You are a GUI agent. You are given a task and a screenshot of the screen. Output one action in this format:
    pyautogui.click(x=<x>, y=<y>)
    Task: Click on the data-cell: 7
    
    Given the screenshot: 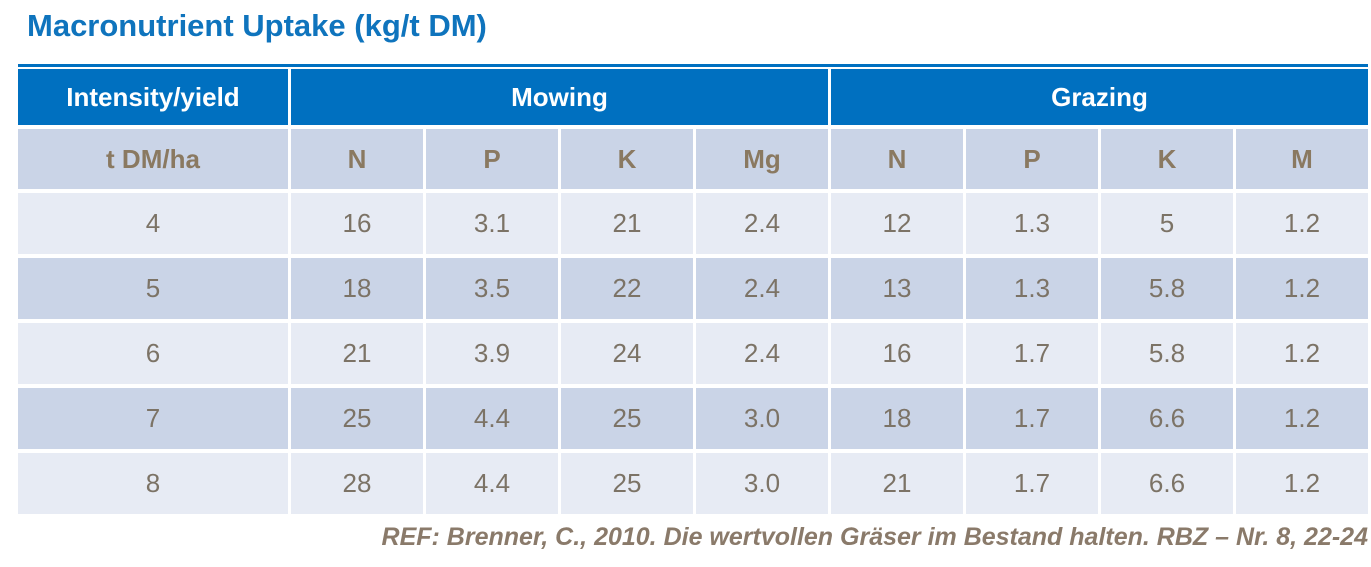 What is the action you would take?
    pyautogui.click(x=153, y=418)
    